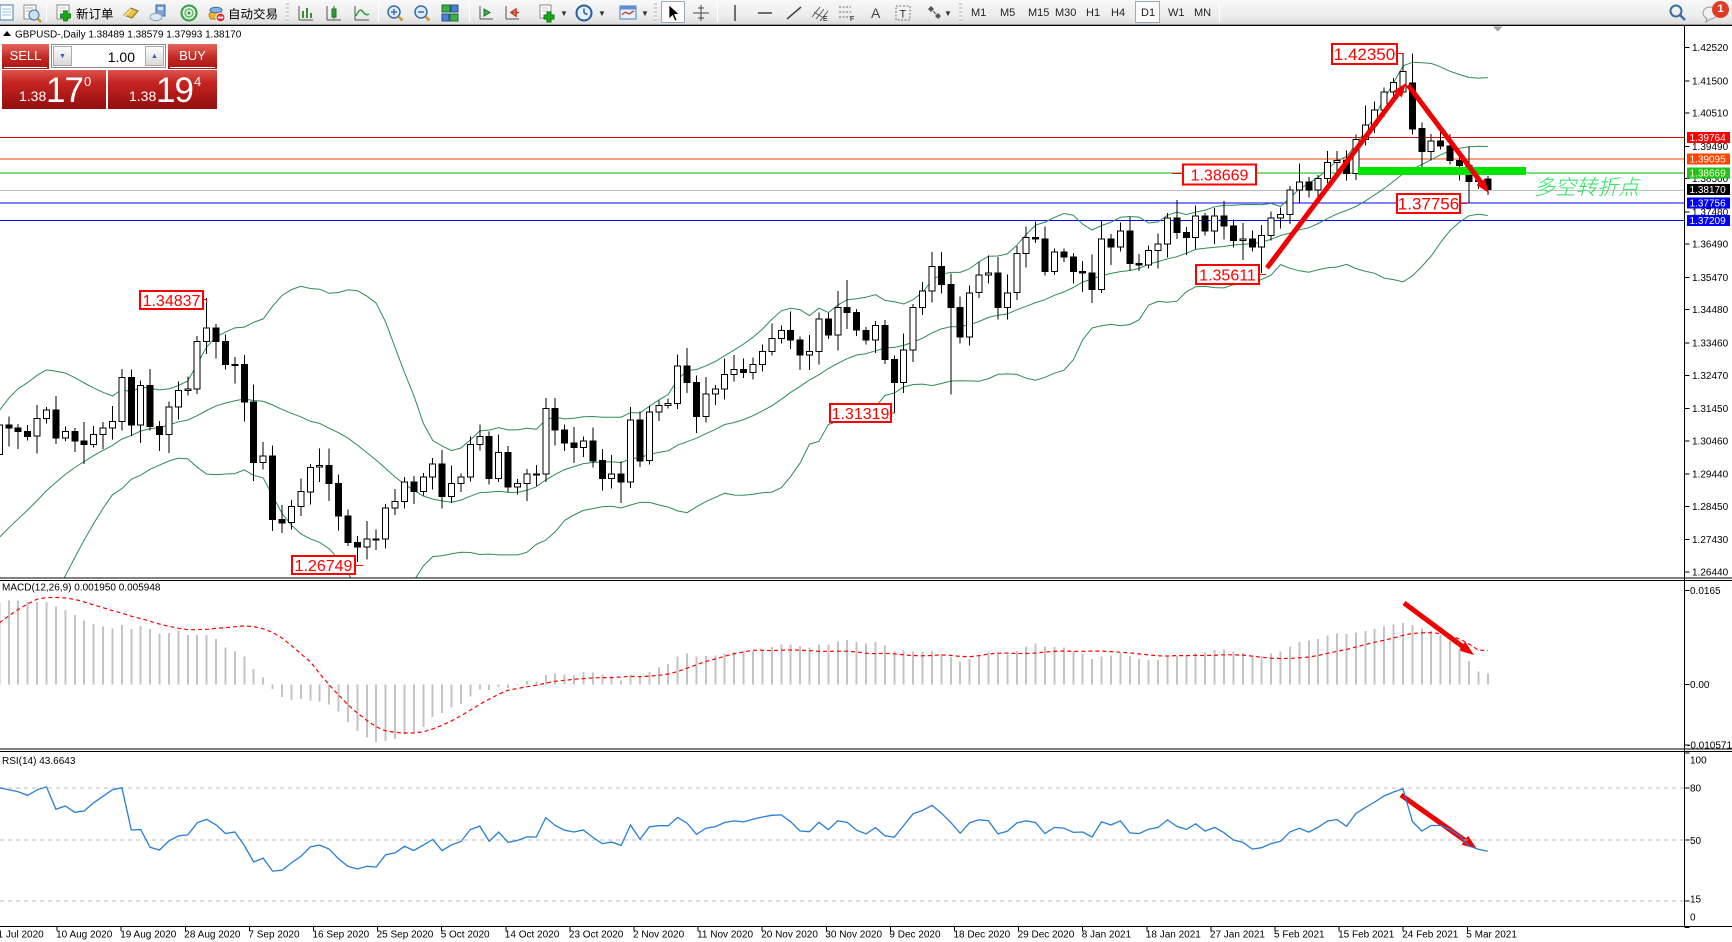 The height and width of the screenshot is (942, 1732). I want to click on svg-text: 5 Feb 2021, so click(1299, 935).